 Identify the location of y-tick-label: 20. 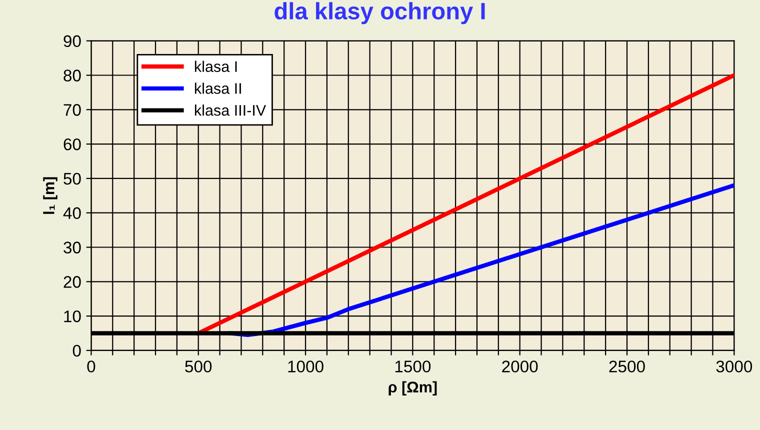
(72, 282).